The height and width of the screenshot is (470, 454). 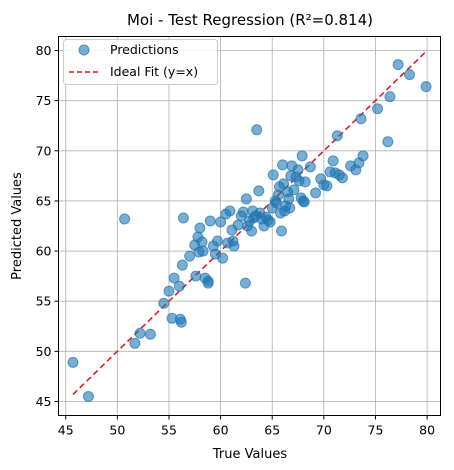 What do you see at coordinates (44, 150) in the screenshot?
I see `y-tick-label: 70` at bounding box center [44, 150].